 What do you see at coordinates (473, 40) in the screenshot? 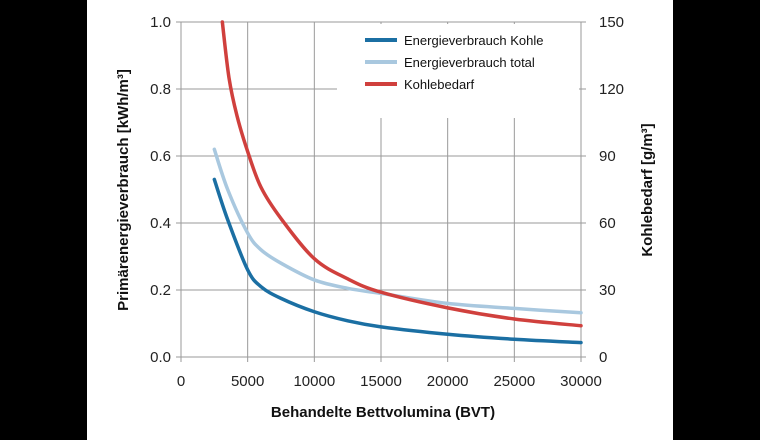
I see `legend-label: Energieverbrauch Kohle` at bounding box center [473, 40].